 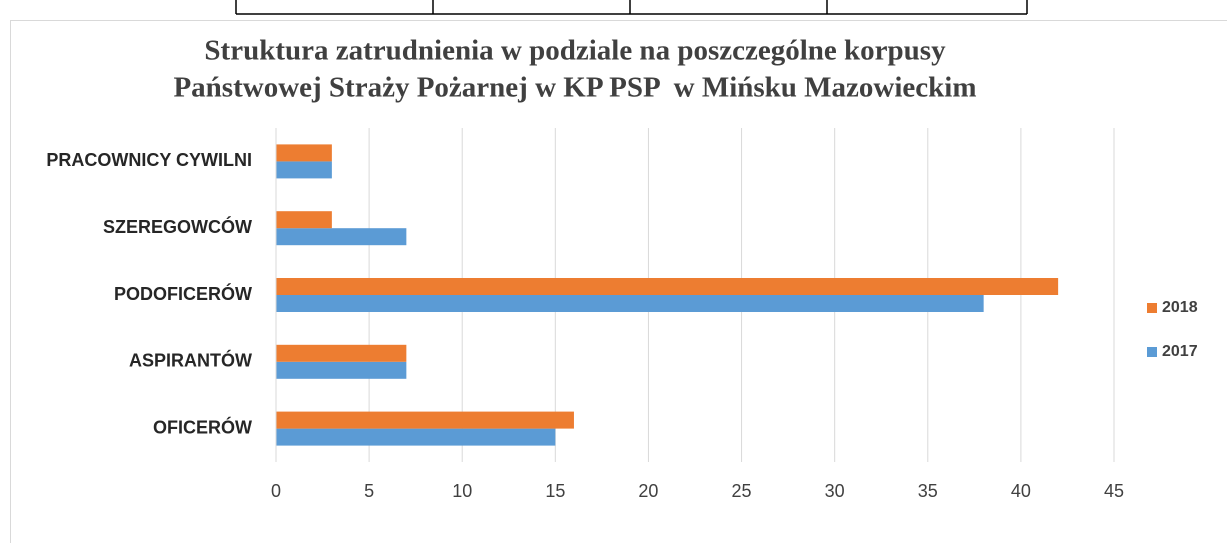 What do you see at coordinates (1180, 351) in the screenshot?
I see `legend-label: 2017` at bounding box center [1180, 351].